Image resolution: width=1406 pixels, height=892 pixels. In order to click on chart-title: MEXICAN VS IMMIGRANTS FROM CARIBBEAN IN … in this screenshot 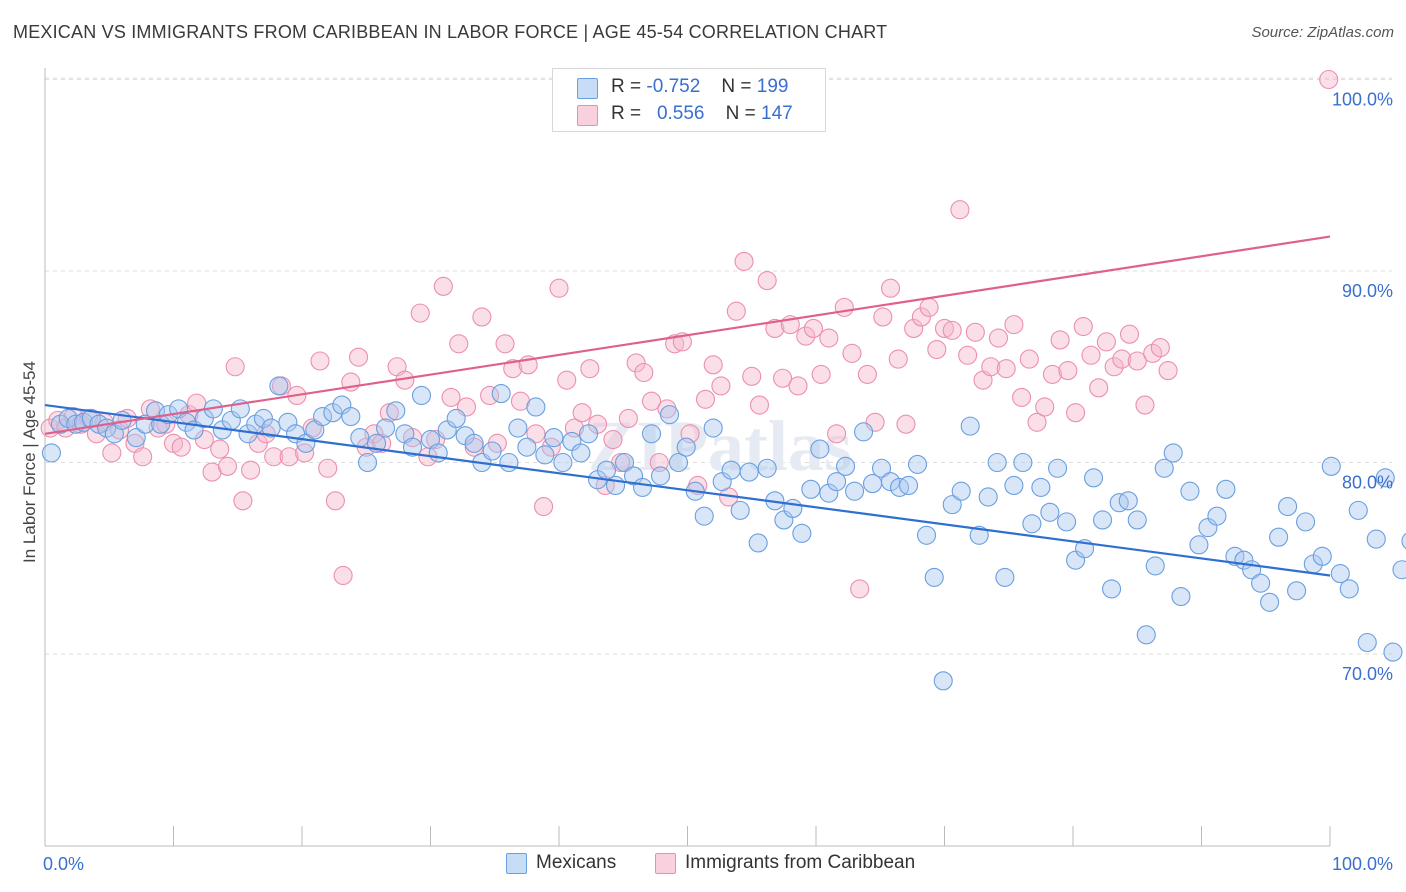, I will do `click(450, 32)`.